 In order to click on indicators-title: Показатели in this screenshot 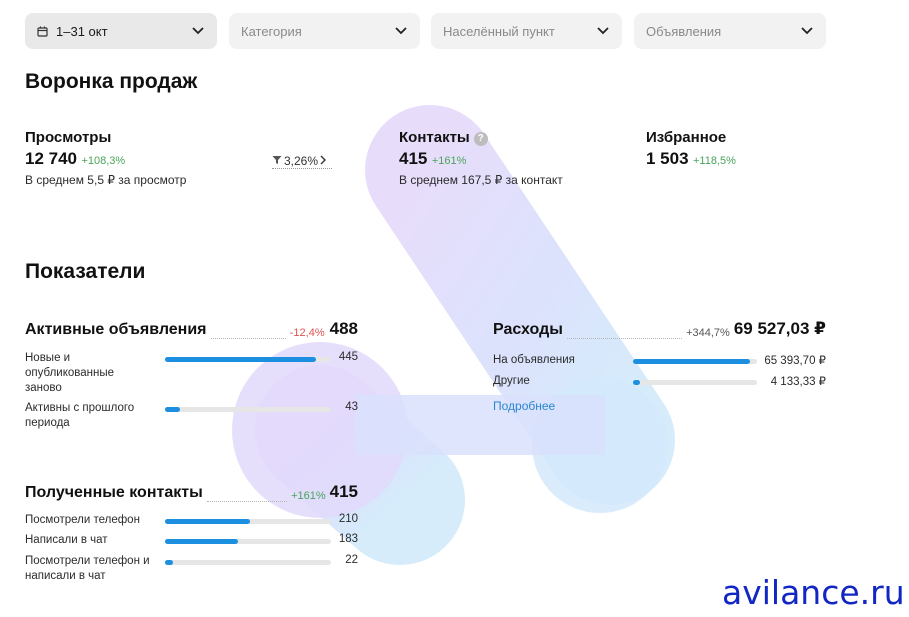, I will do `click(85, 271)`.